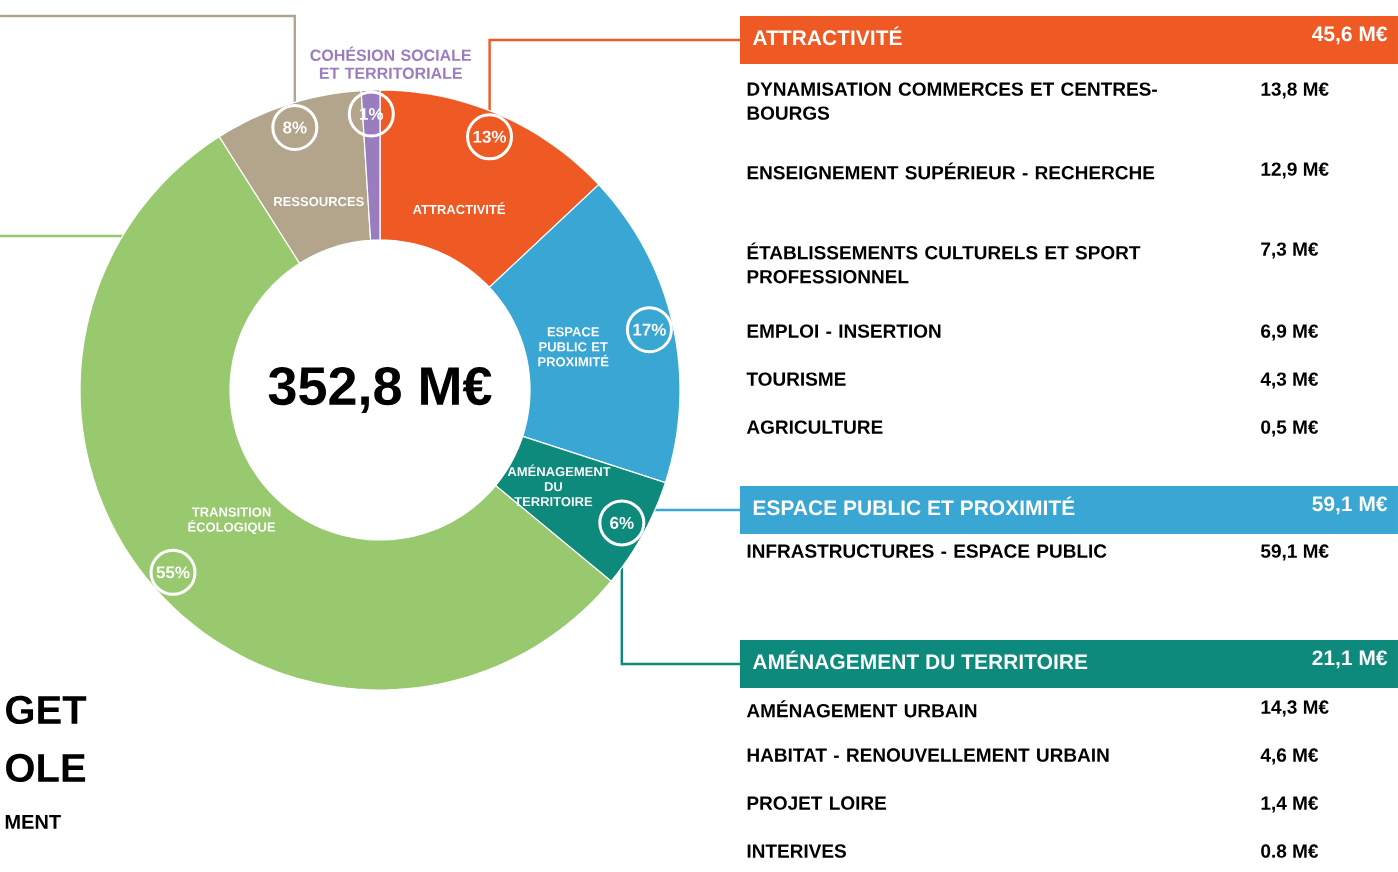 The width and height of the screenshot is (1398, 872). I want to click on text: 6,9 M€, so click(1290, 332).